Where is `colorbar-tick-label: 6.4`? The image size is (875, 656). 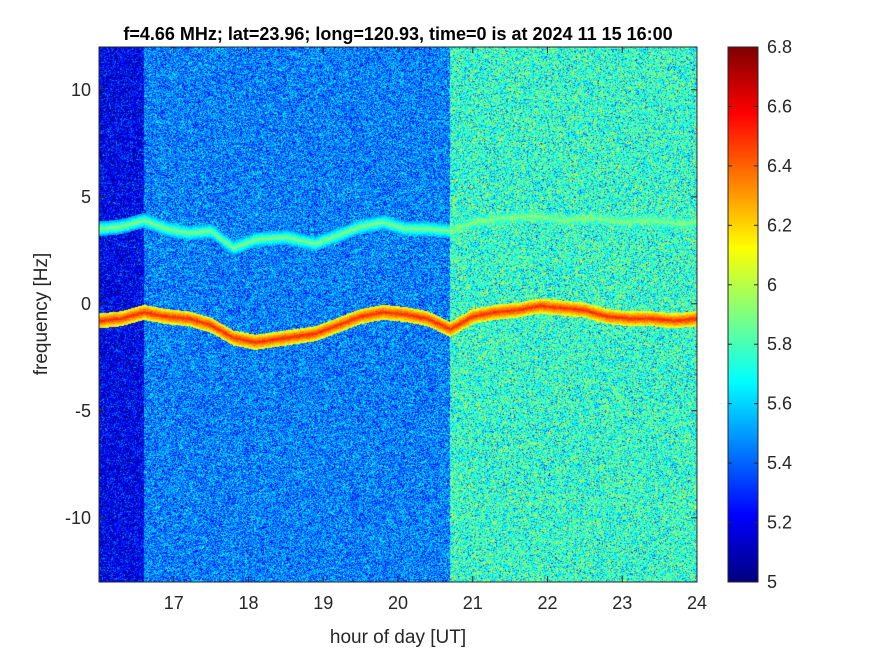
colorbar-tick-label: 6.4 is located at coordinates (779, 166).